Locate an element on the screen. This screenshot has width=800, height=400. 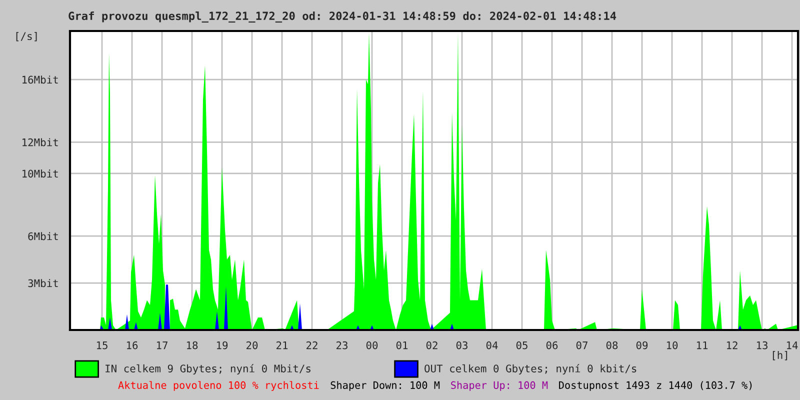
chart-title: Graf provozu quesmpl_172_21_172_20 od: 2024-01-31 14:48:59 do: 2024-02-01 14:48:14 is located at coordinates (342, 17).